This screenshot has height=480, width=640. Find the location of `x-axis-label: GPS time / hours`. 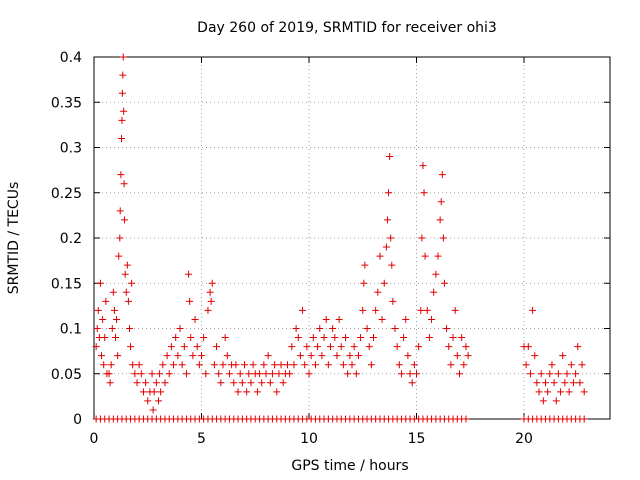

x-axis-label: GPS time / hours is located at coordinates (349, 466).